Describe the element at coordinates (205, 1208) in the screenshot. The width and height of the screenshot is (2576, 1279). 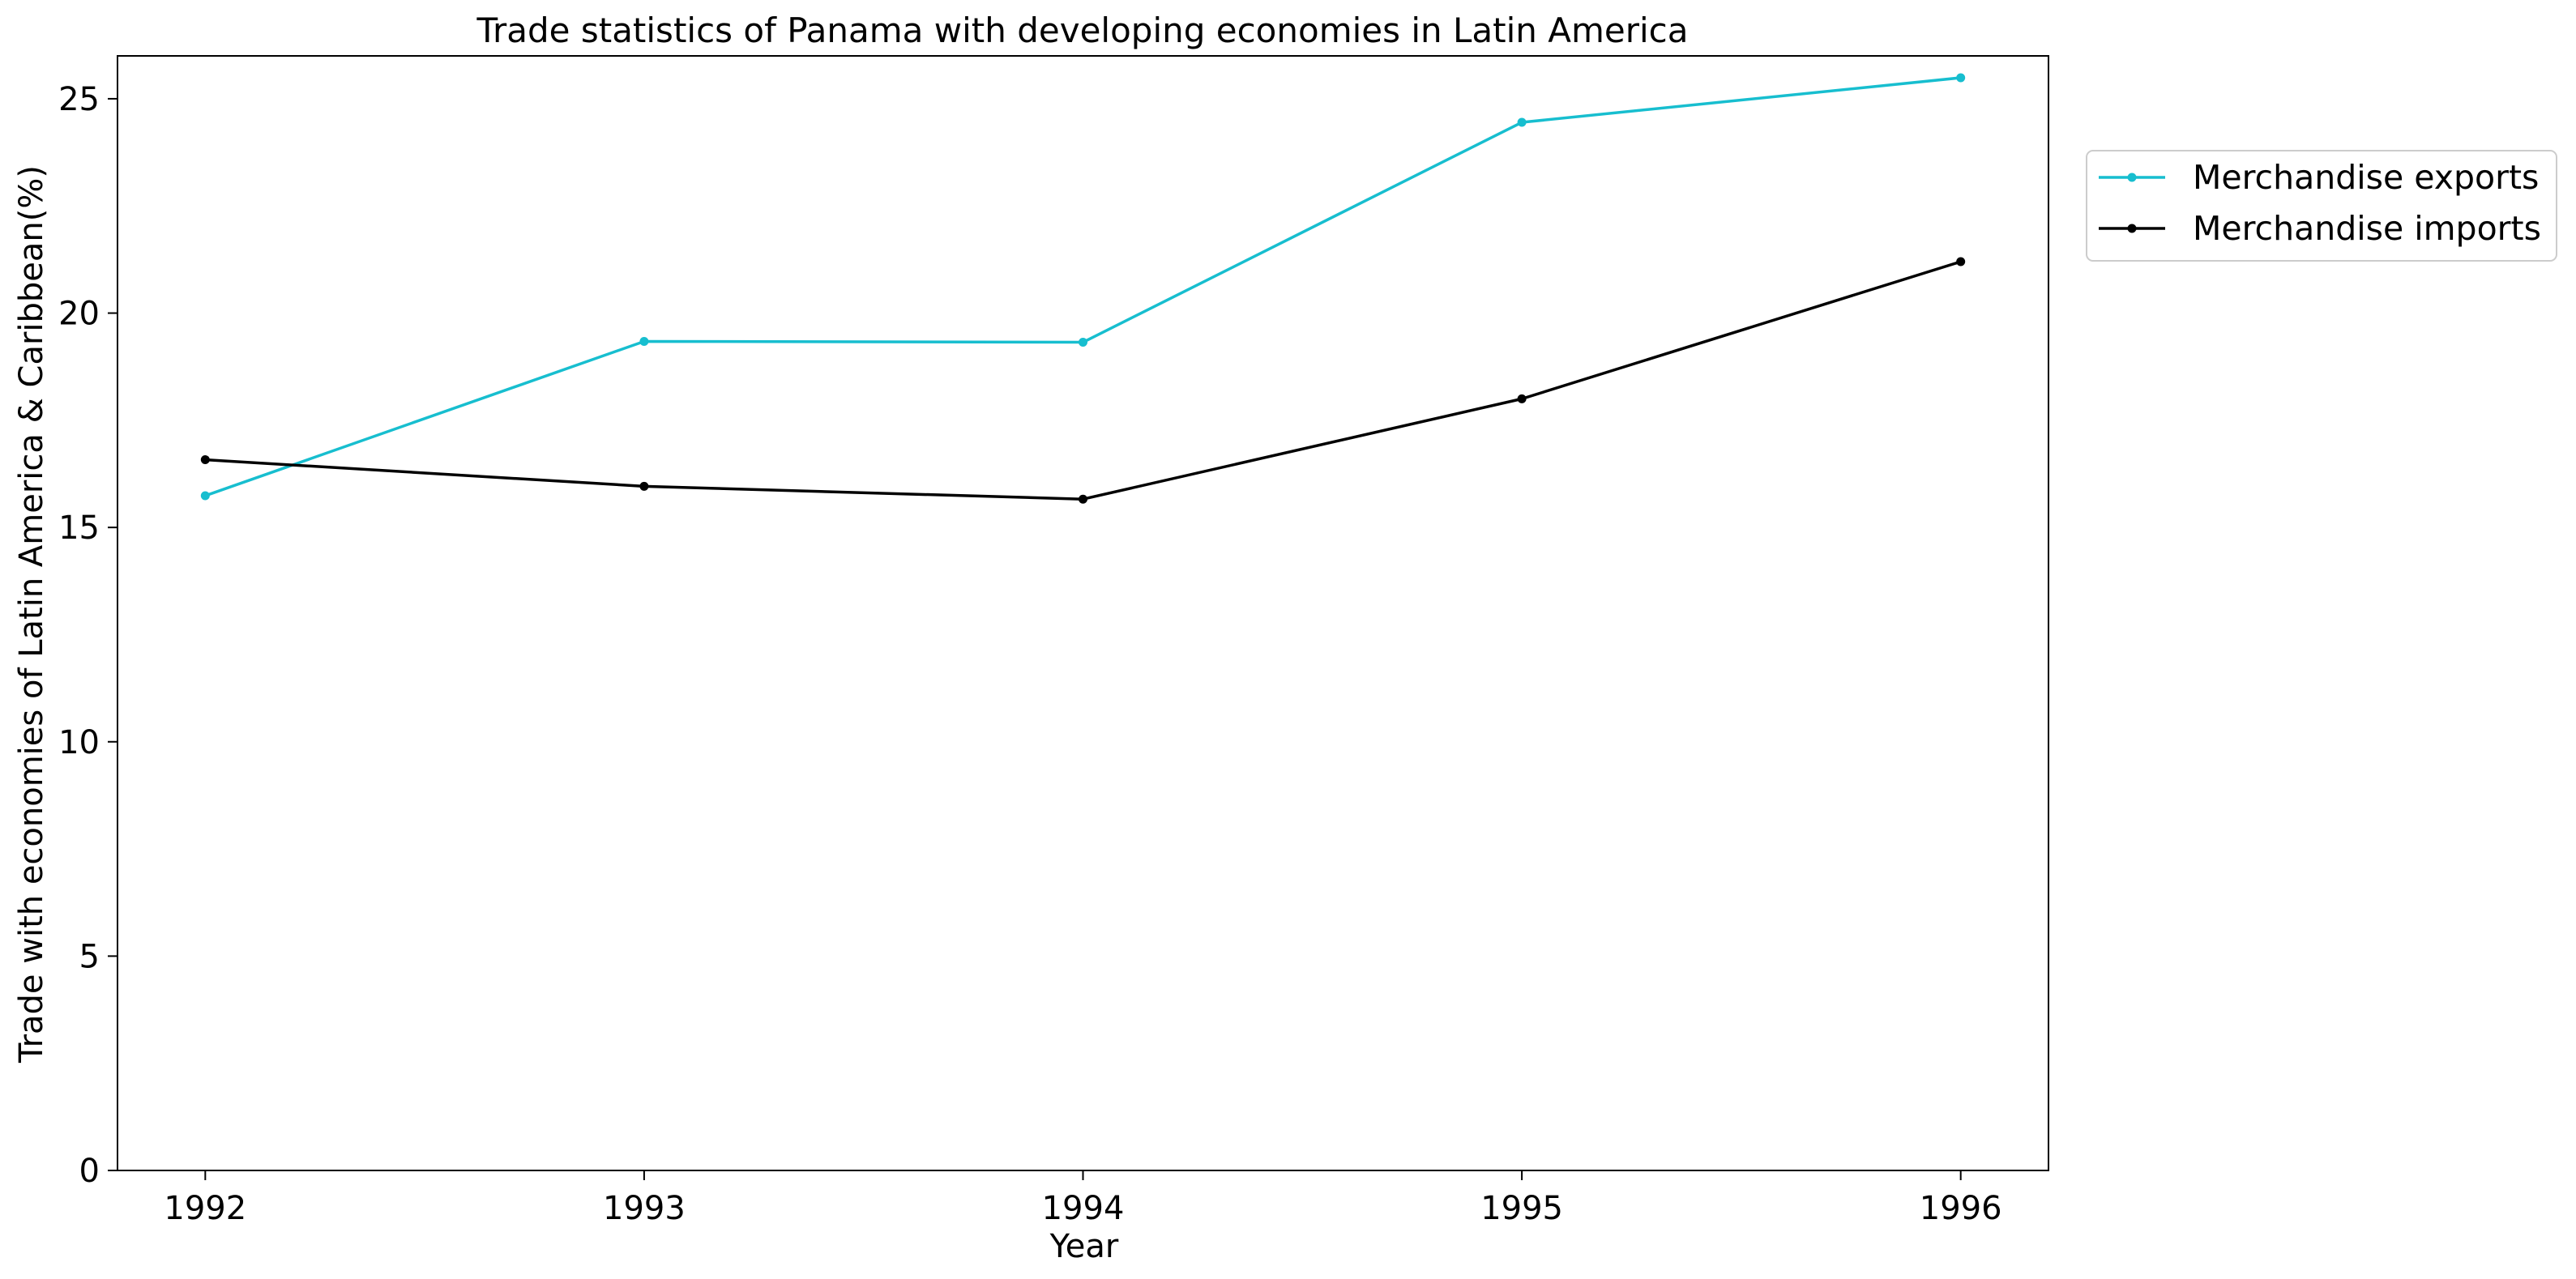
I see `x-tick-label: 1992` at that location.